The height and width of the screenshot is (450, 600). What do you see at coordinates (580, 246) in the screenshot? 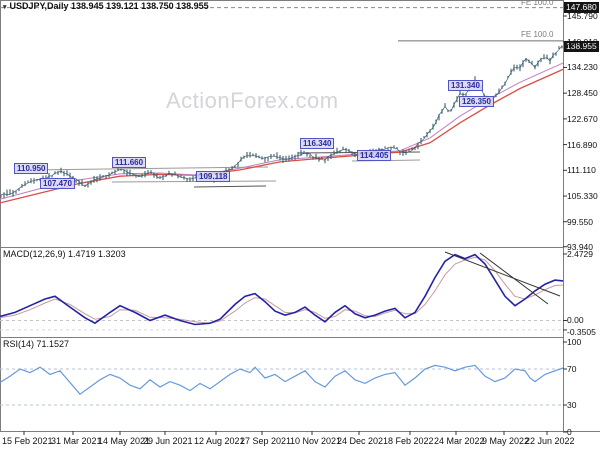
I see `price-tick-label: 93.940` at bounding box center [580, 246].